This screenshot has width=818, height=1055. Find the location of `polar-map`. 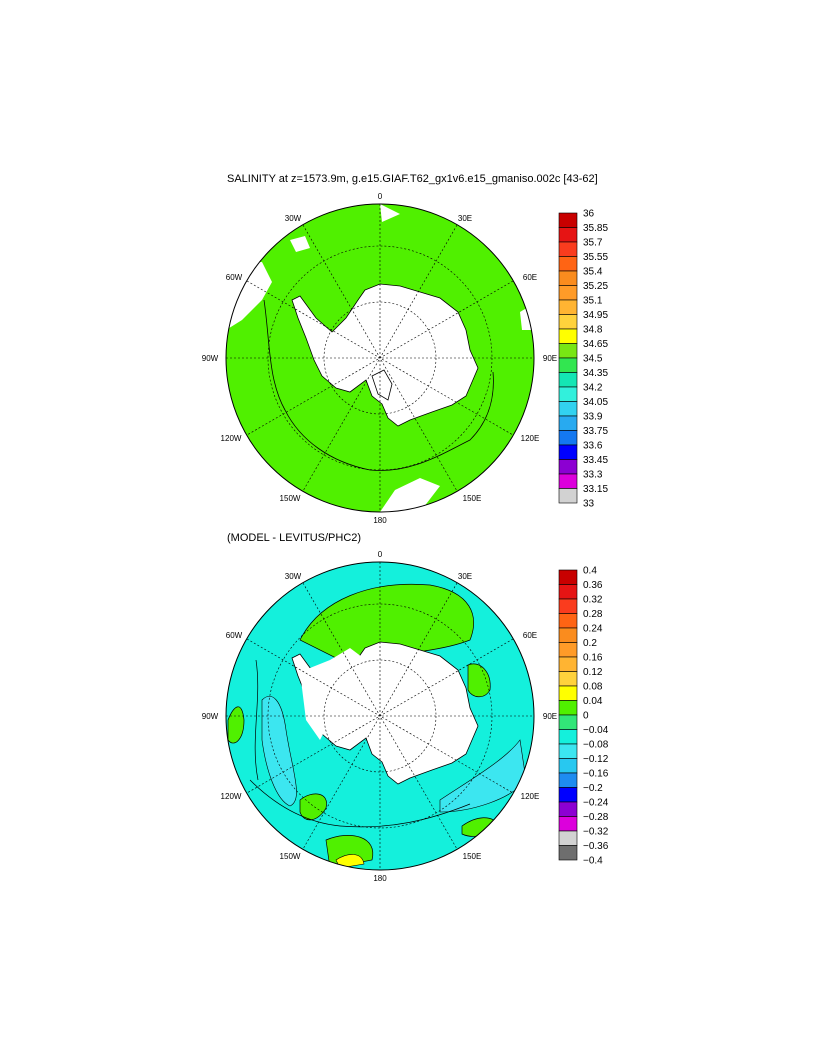

polar-map is located at coordinates (380, 716).